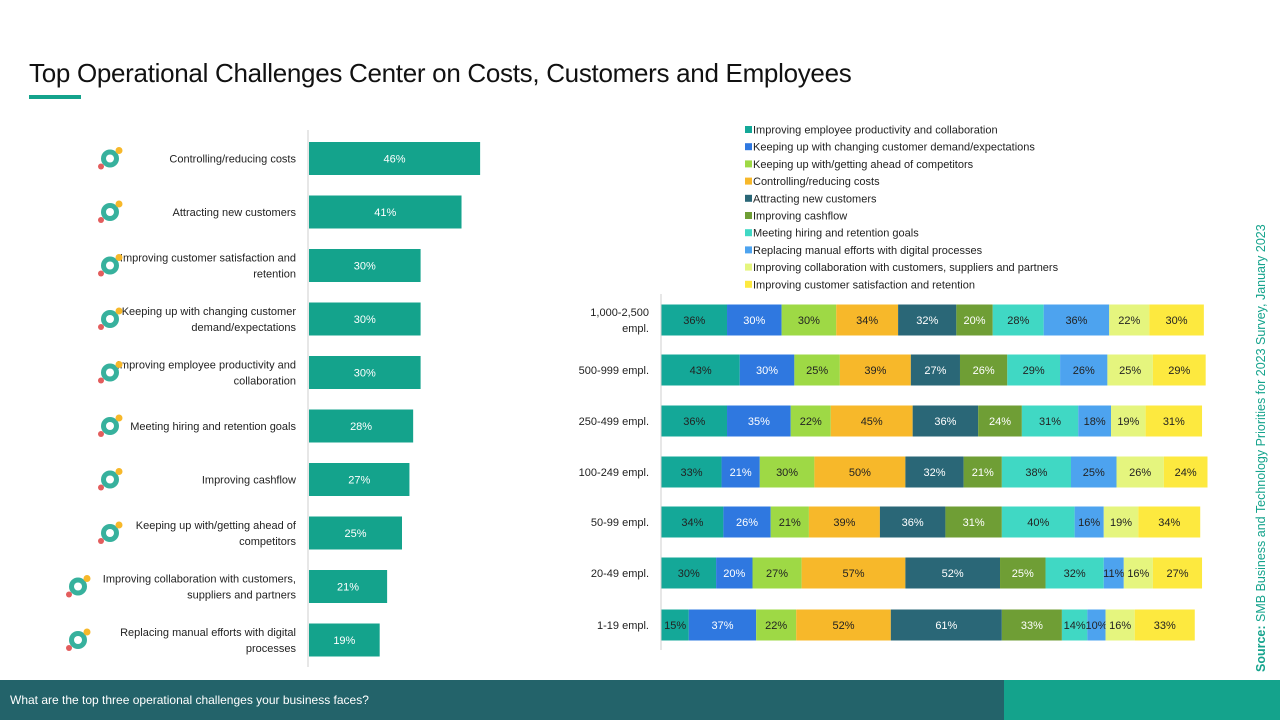 This screenshot has height=720, width=1280. What do you see at coordinates (777, 574) in the screenshot?
I see `segment-value-label: 27%` at bounding box center [777, 574].